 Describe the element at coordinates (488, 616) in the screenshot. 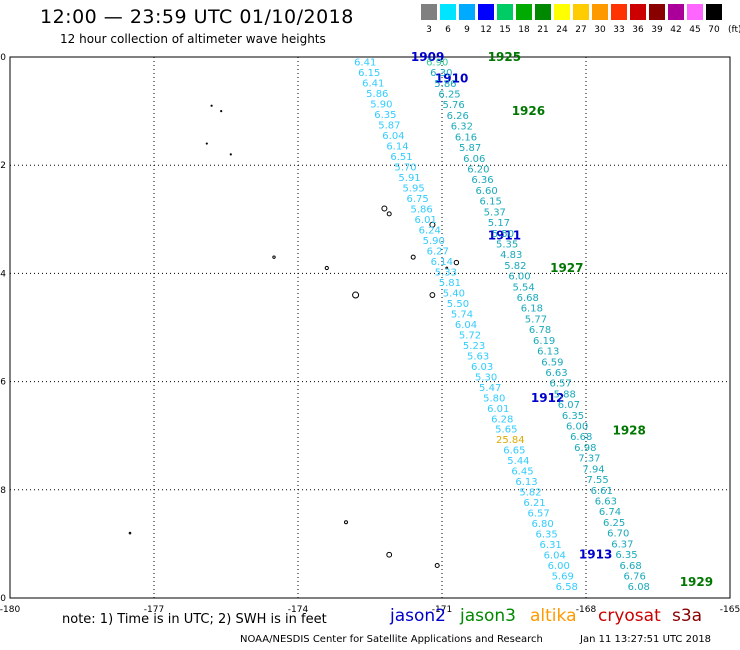

I see `satellite-name-jason3: jason3` at that location.